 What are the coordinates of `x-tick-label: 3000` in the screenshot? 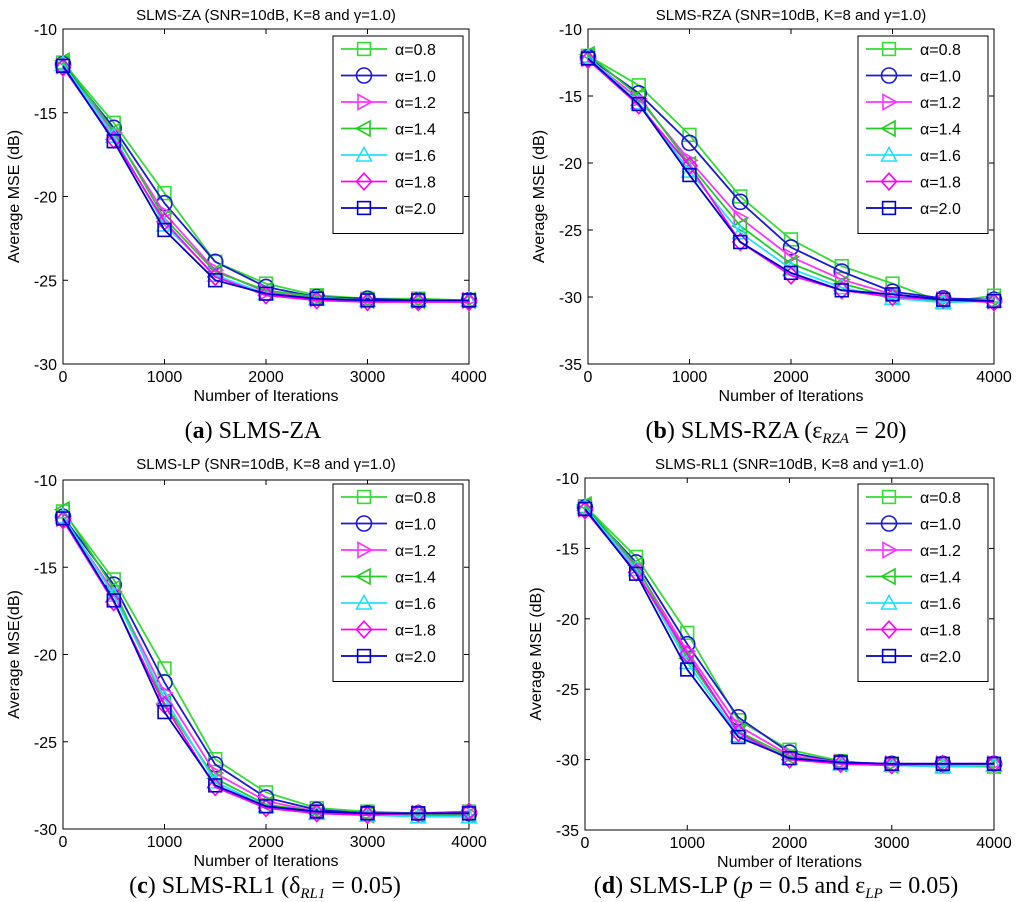 It's located at (892, 843).